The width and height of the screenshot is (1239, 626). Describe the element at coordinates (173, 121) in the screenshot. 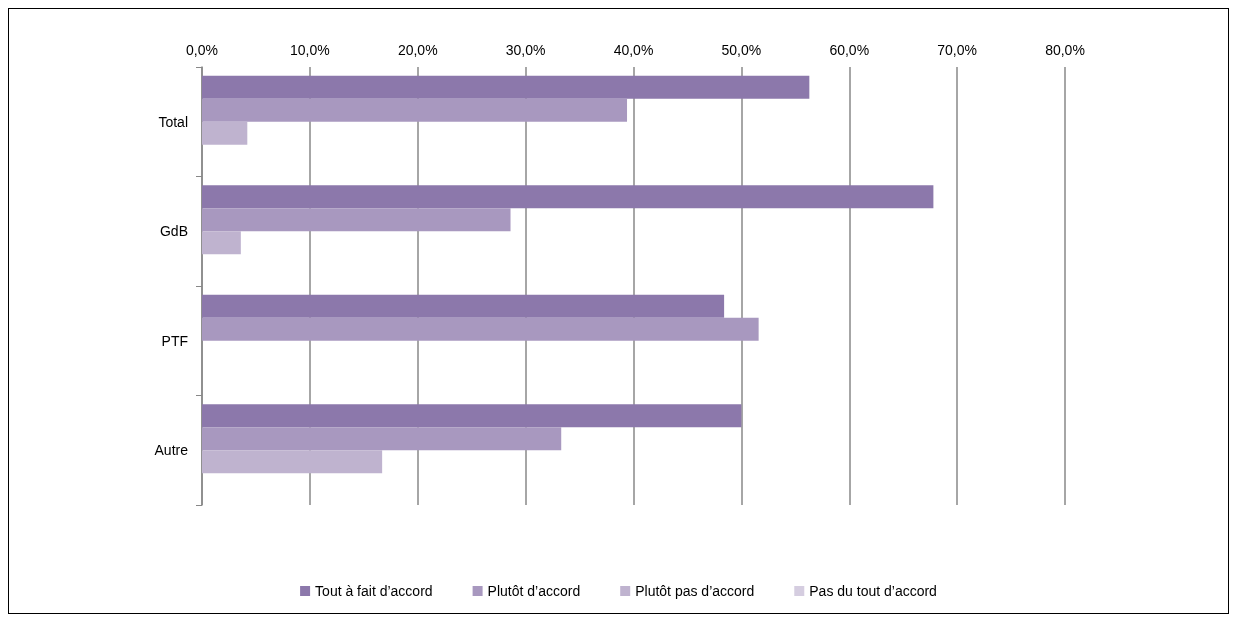

I see `y-tick-label: Total` at that location.